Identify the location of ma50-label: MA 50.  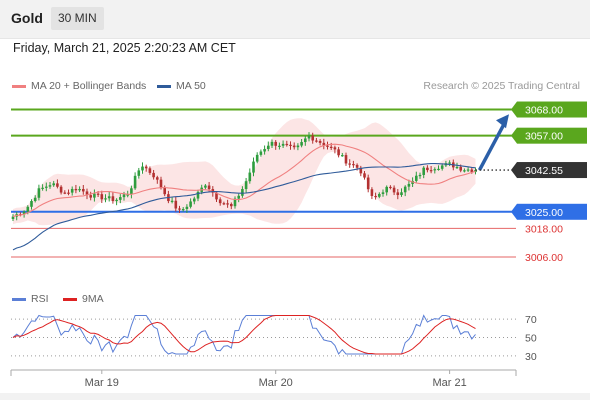
(191, 86).